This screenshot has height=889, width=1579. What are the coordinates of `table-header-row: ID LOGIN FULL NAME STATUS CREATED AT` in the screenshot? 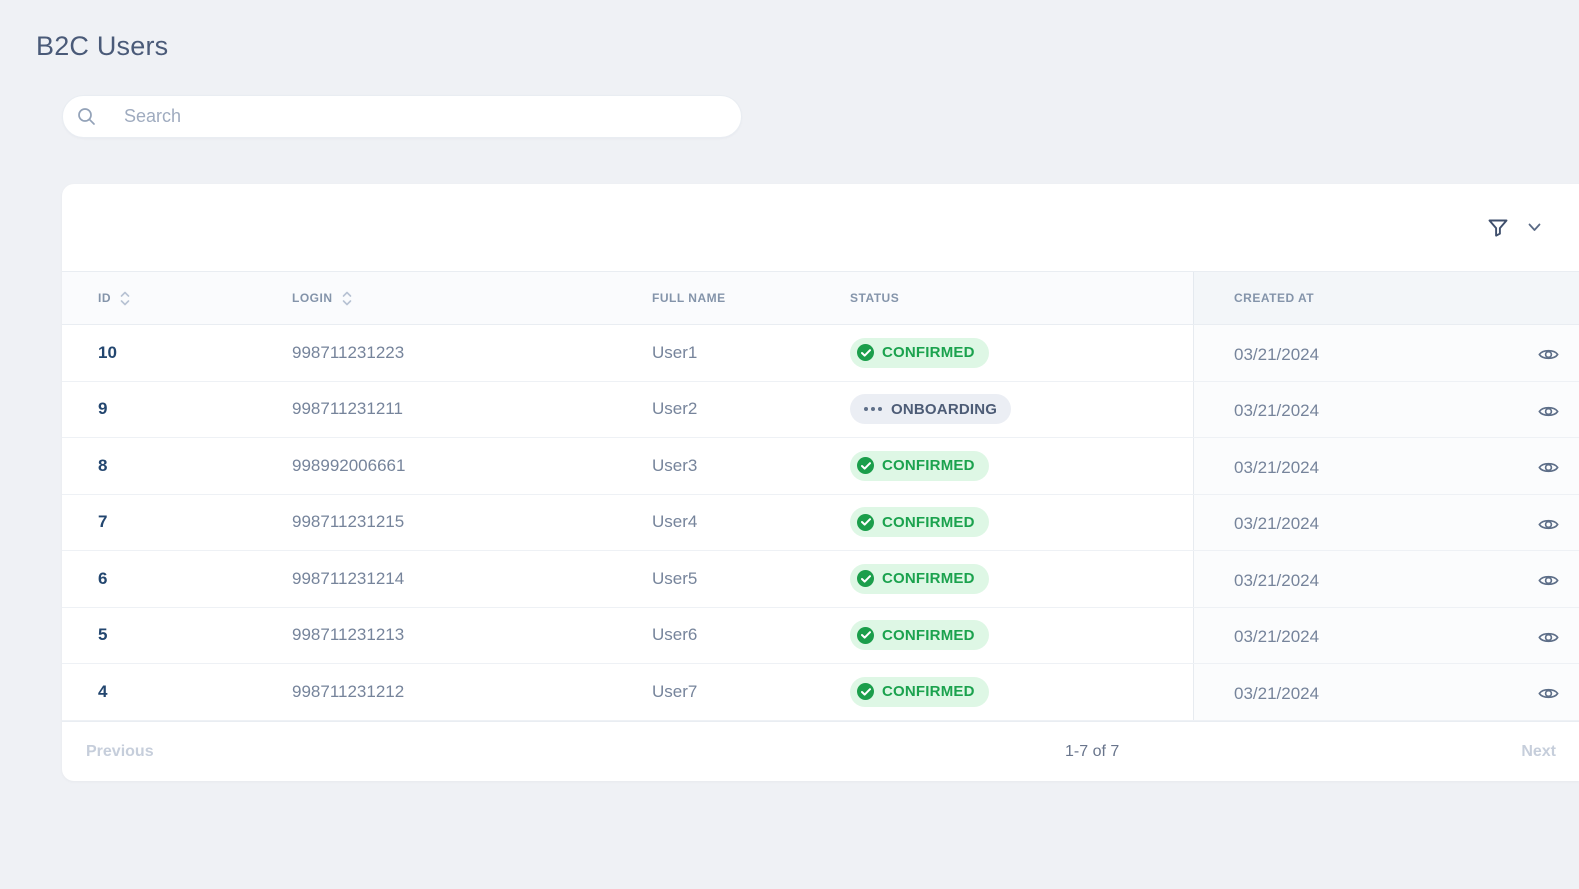 It's located at (820, 298).